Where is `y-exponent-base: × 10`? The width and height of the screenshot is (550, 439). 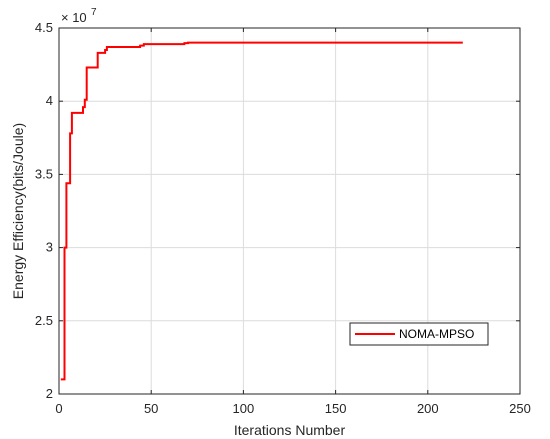 y-exponent-base: × 10 is located at coordinates (74, 17).